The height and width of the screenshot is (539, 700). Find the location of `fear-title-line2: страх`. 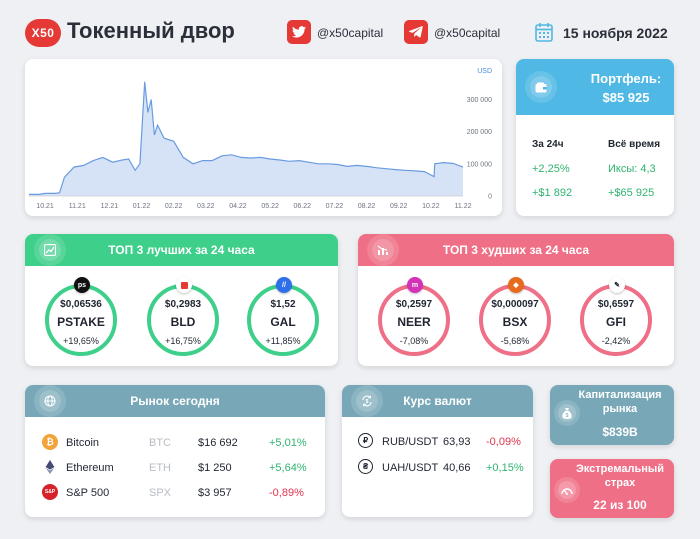

fear-title-line2: страх is located at coordinates (620, 483).